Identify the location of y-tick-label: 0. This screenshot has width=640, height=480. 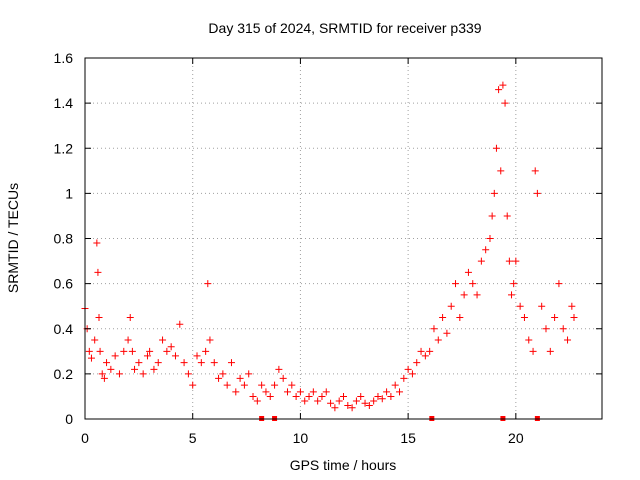
(69, 419).